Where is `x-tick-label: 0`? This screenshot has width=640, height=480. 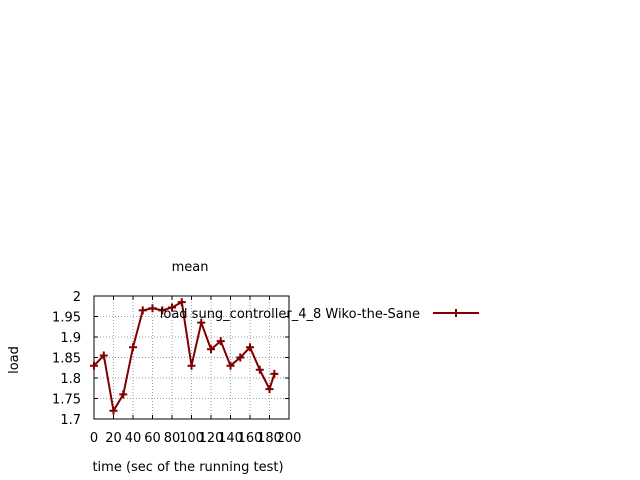 x-tick-label: 0 is located at coordinates (94, 438).